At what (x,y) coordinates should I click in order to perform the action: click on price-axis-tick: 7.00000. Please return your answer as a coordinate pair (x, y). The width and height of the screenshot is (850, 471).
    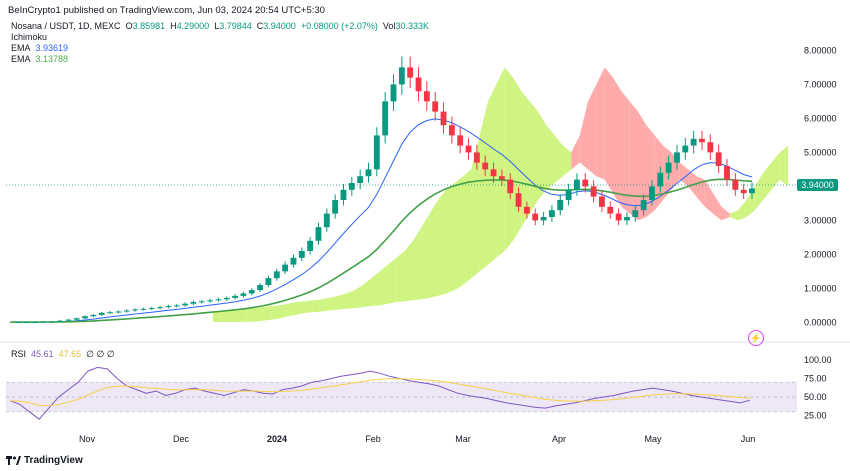
    Looking at the image, I should click on (820, 84).